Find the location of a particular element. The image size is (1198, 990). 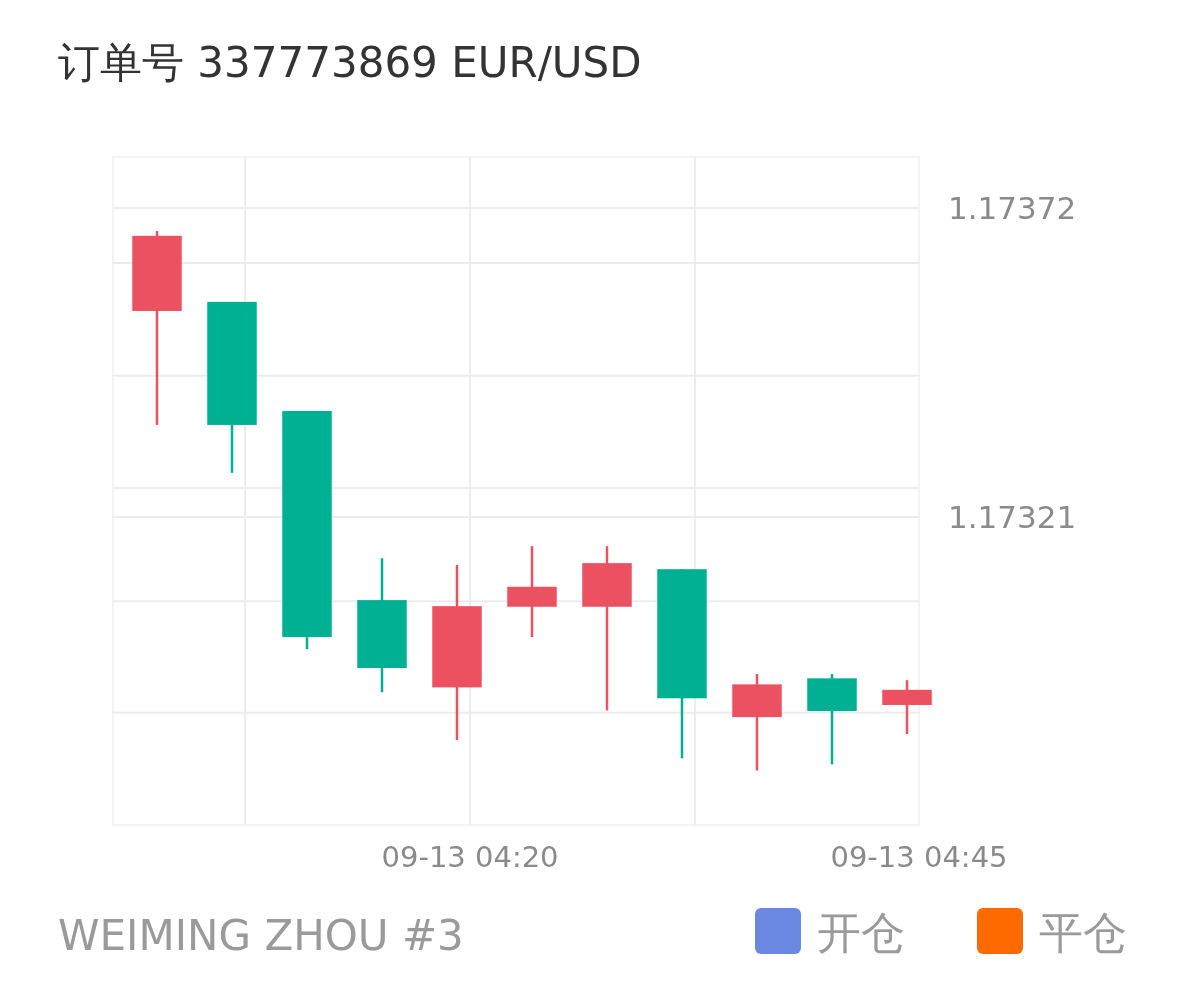

y-tick-label: 1.17321 is located at coordinates (1012, 517).